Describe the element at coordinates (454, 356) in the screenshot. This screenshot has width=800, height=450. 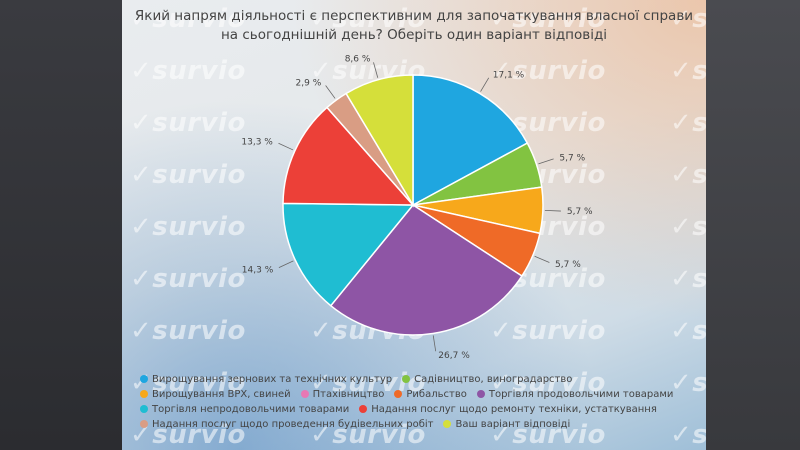
I see `data-label: 26,7 %` at that location.